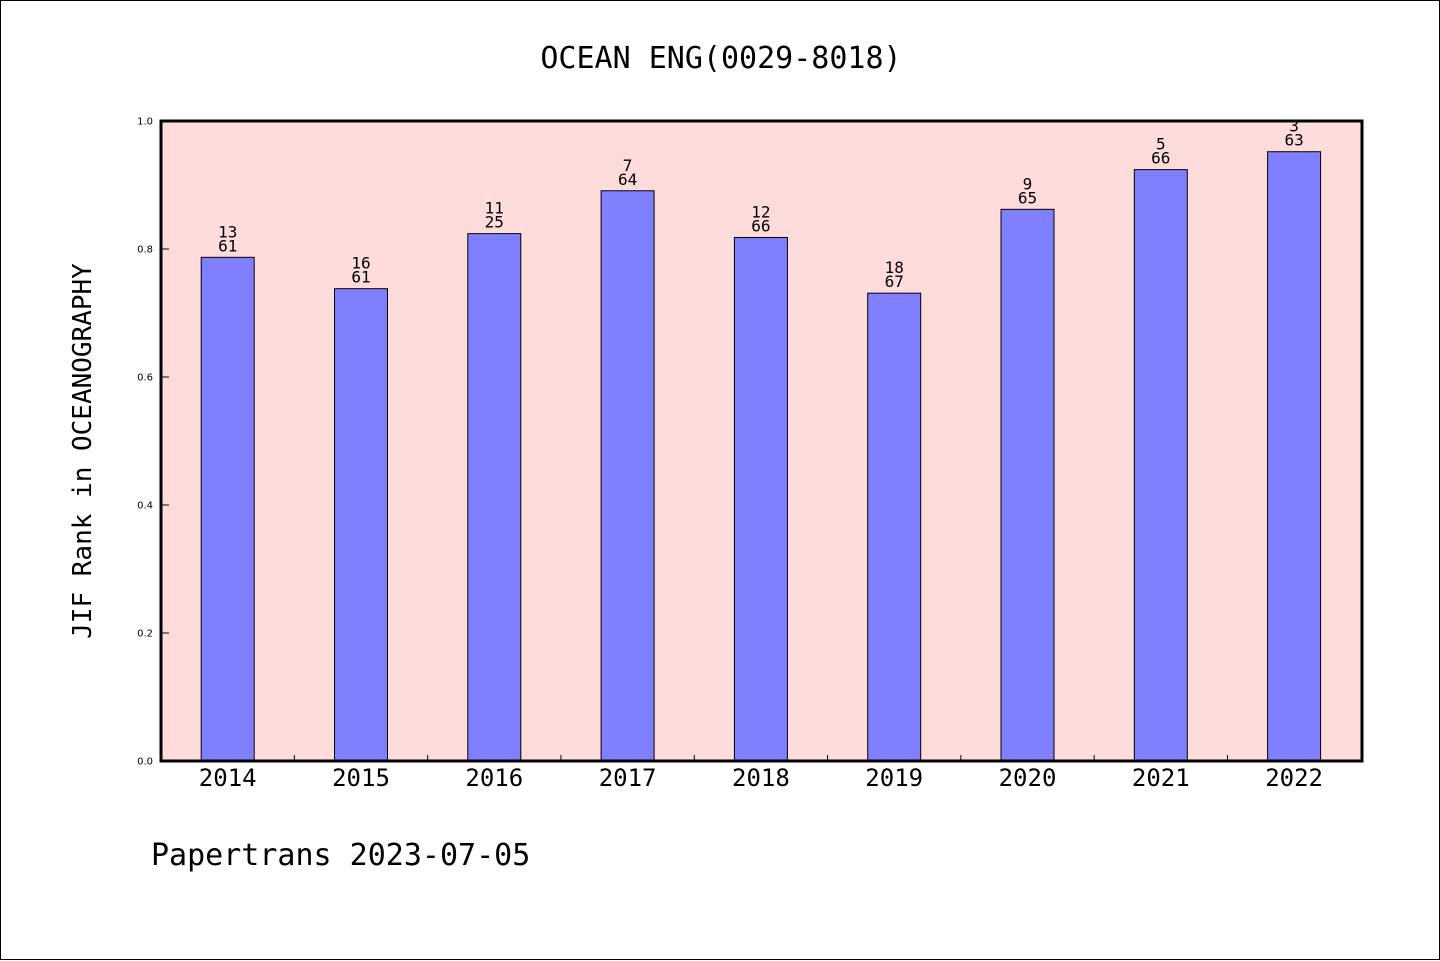  What do you see at coordinates (83, 451) in the screenshot?
I see `y-axis-label: JIF Rank in OCEANOGRAPHY` at bounding box center [83, 451].